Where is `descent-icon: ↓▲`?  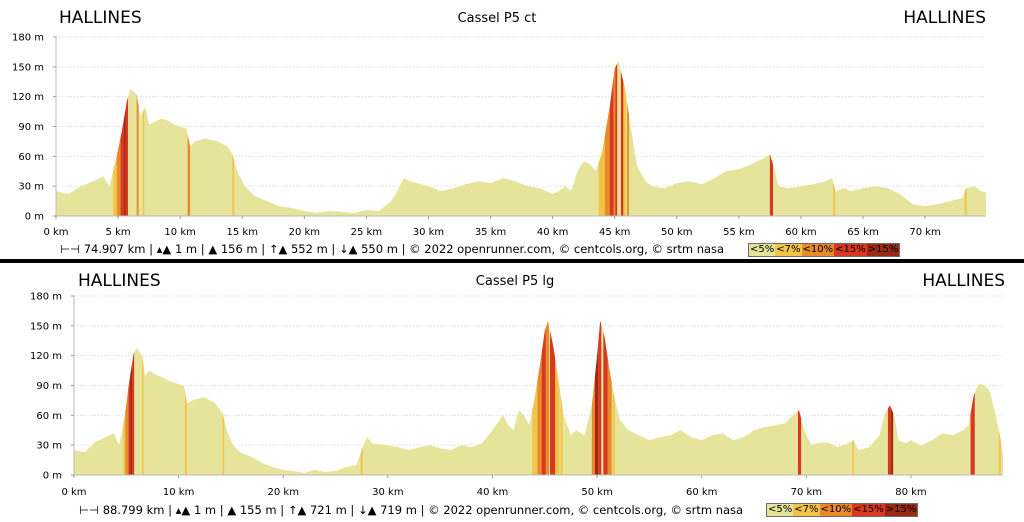
descent-icon: ↓▲ is located at coordinates (367, 510).